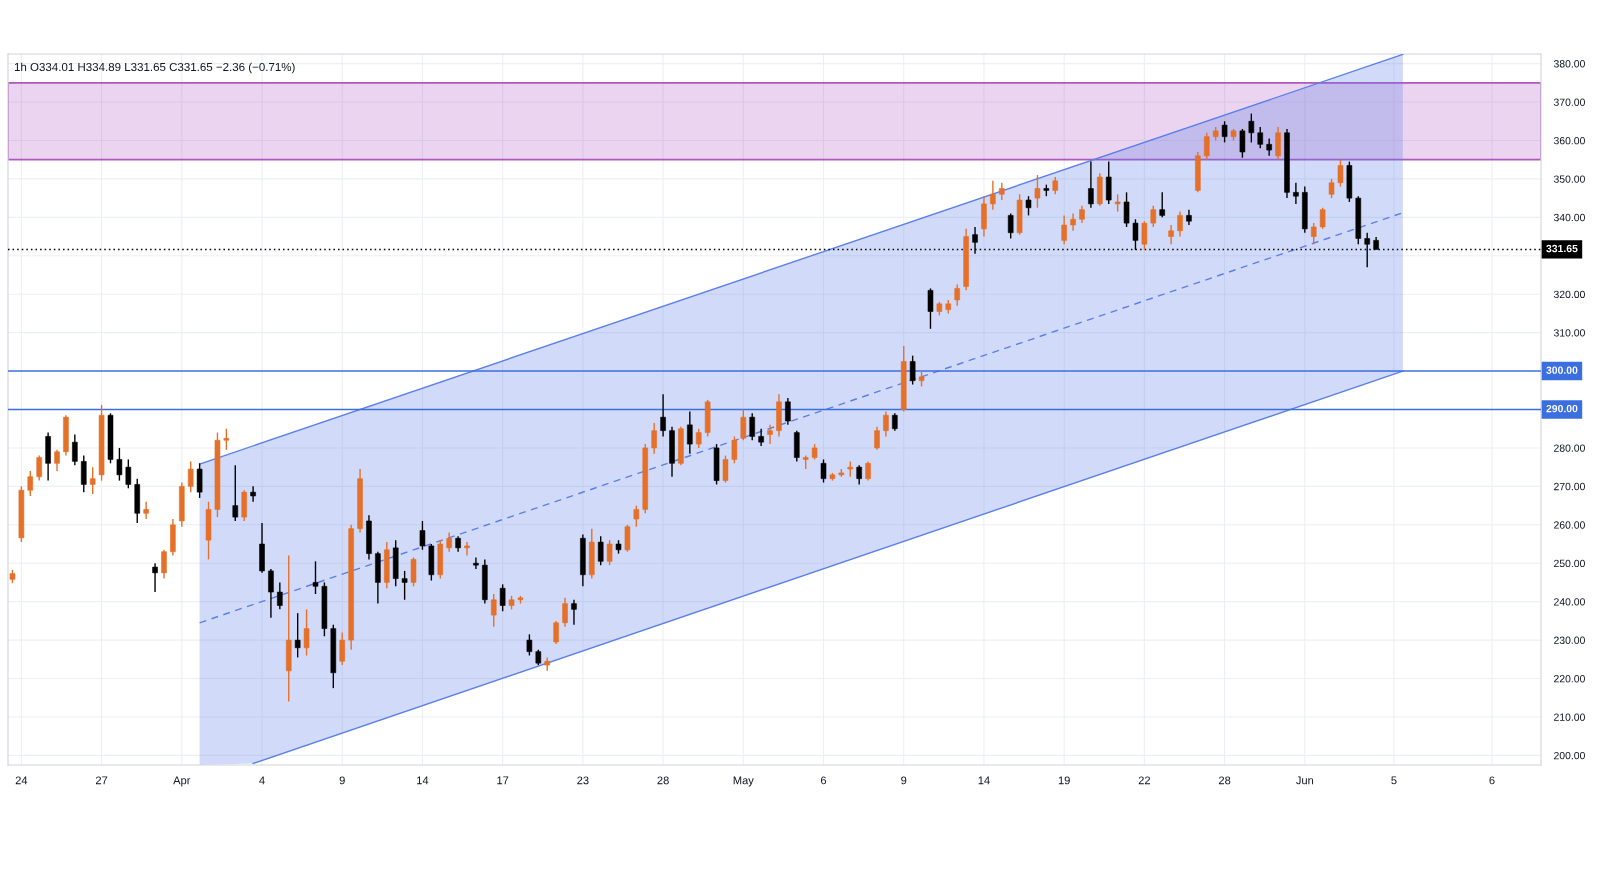 The width and height of the screenshot is (1600, 879). What do you see at coordinates (583, 780) in the screenshot?
I see `x-tick-label: 23` at bounding box center [583, 780].